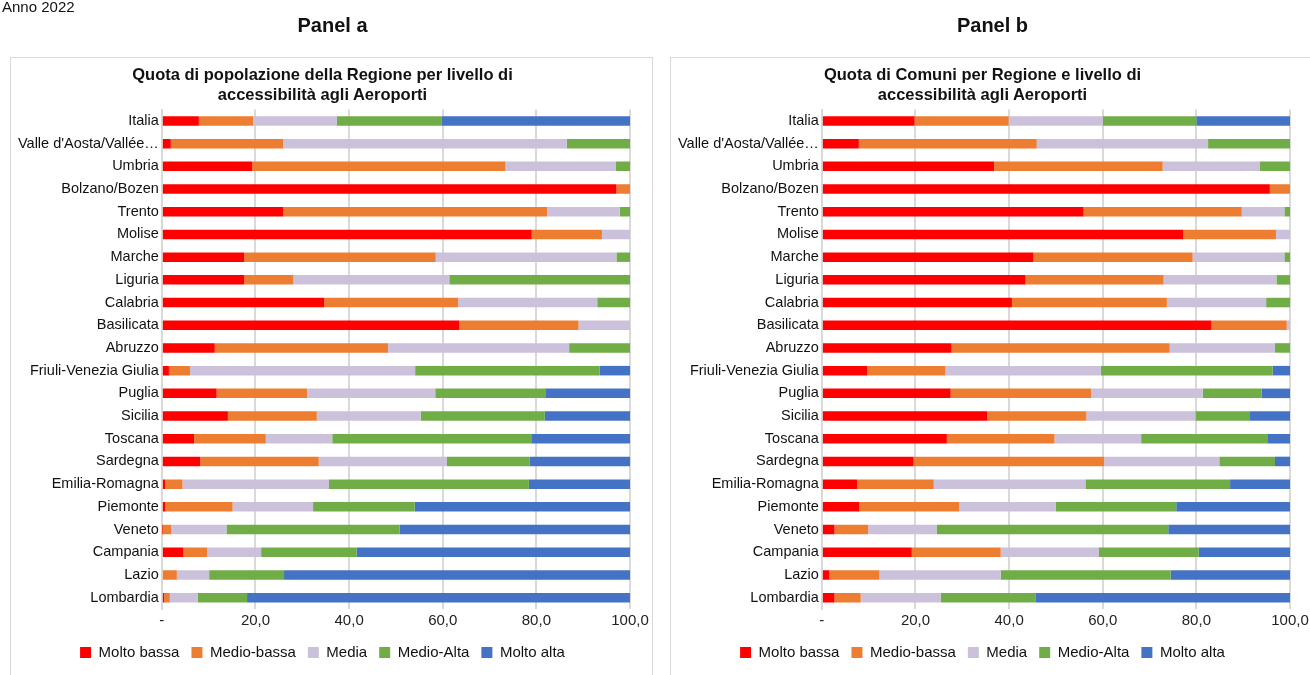 This screenshot has width=1310, height=675. Describe the element at coordinates (134, 256) in the screenshot. I see `y-tick-label: Marche` at that location.